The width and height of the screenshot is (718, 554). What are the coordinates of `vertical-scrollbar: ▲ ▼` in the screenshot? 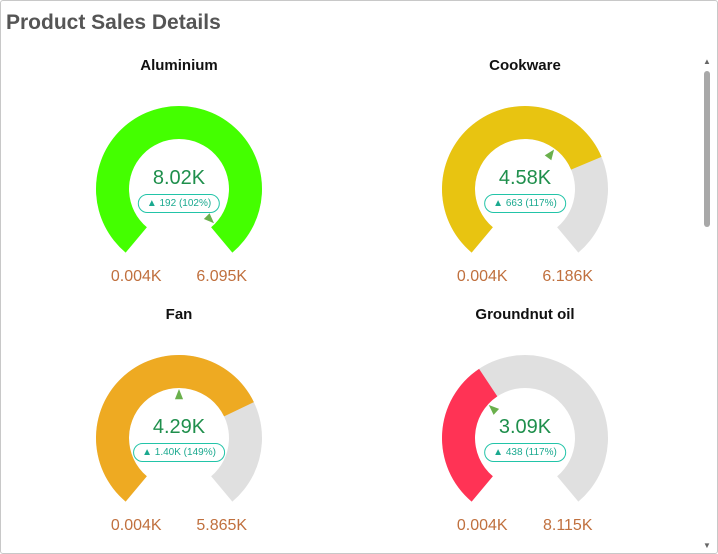 It's located at (707, 304).